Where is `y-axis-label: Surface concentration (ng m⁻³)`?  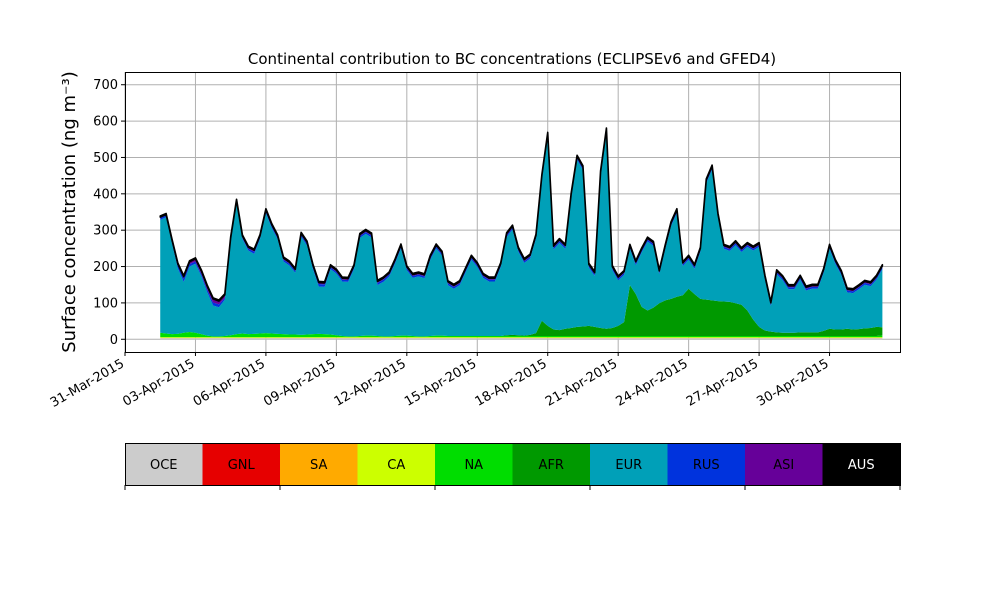
y-axis-label: Surface concentration (ng m⁻³) is located at coordinates (69, 212).